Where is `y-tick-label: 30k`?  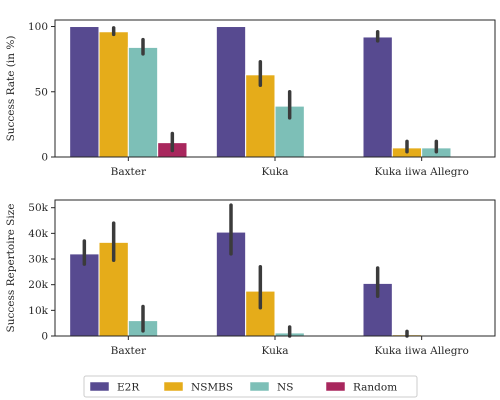 y-tick-label: 30k is located at coordinates (38, 260).